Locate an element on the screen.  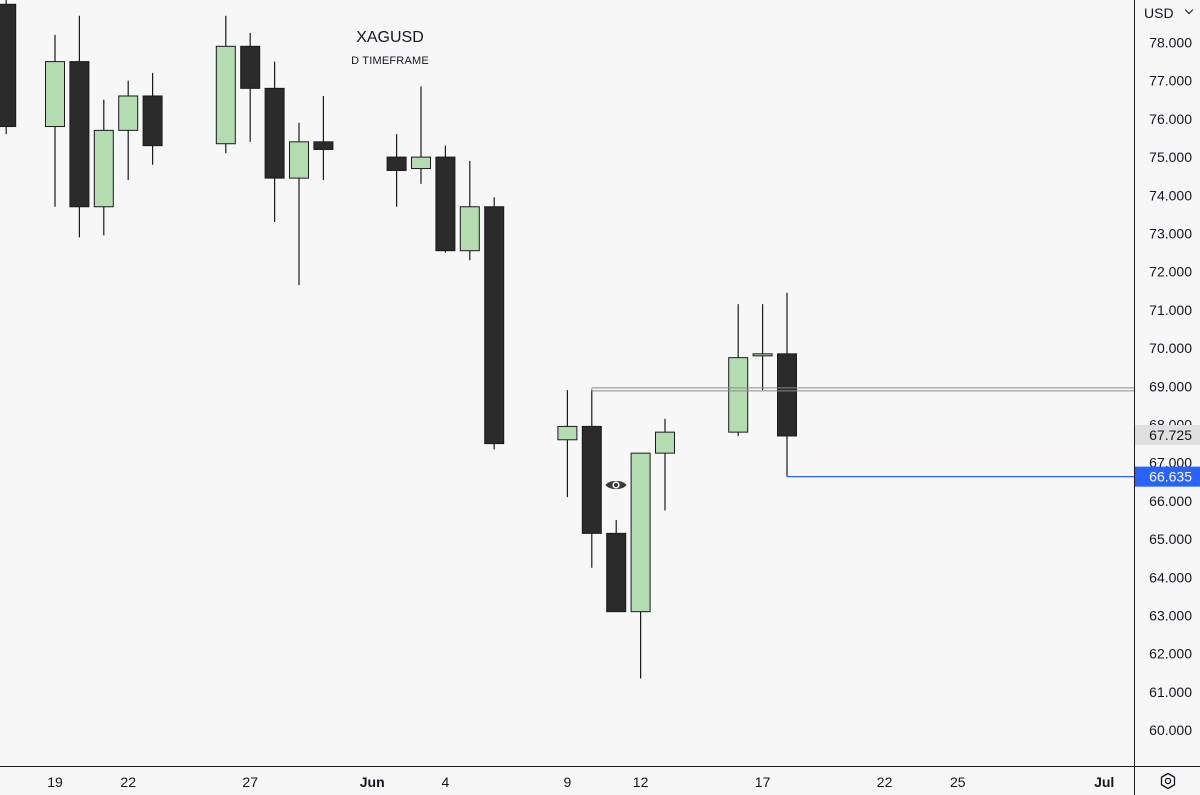
y-tick-label: 62.000 is located at coordinates (1170, 654).